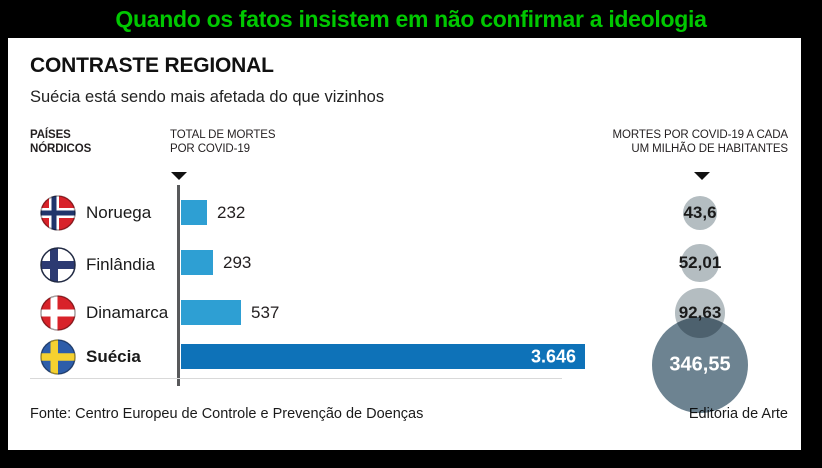  Describe the element at coordinates (213, 212) in the screenshot. I see `total-deaths-bar: 232` at that location.